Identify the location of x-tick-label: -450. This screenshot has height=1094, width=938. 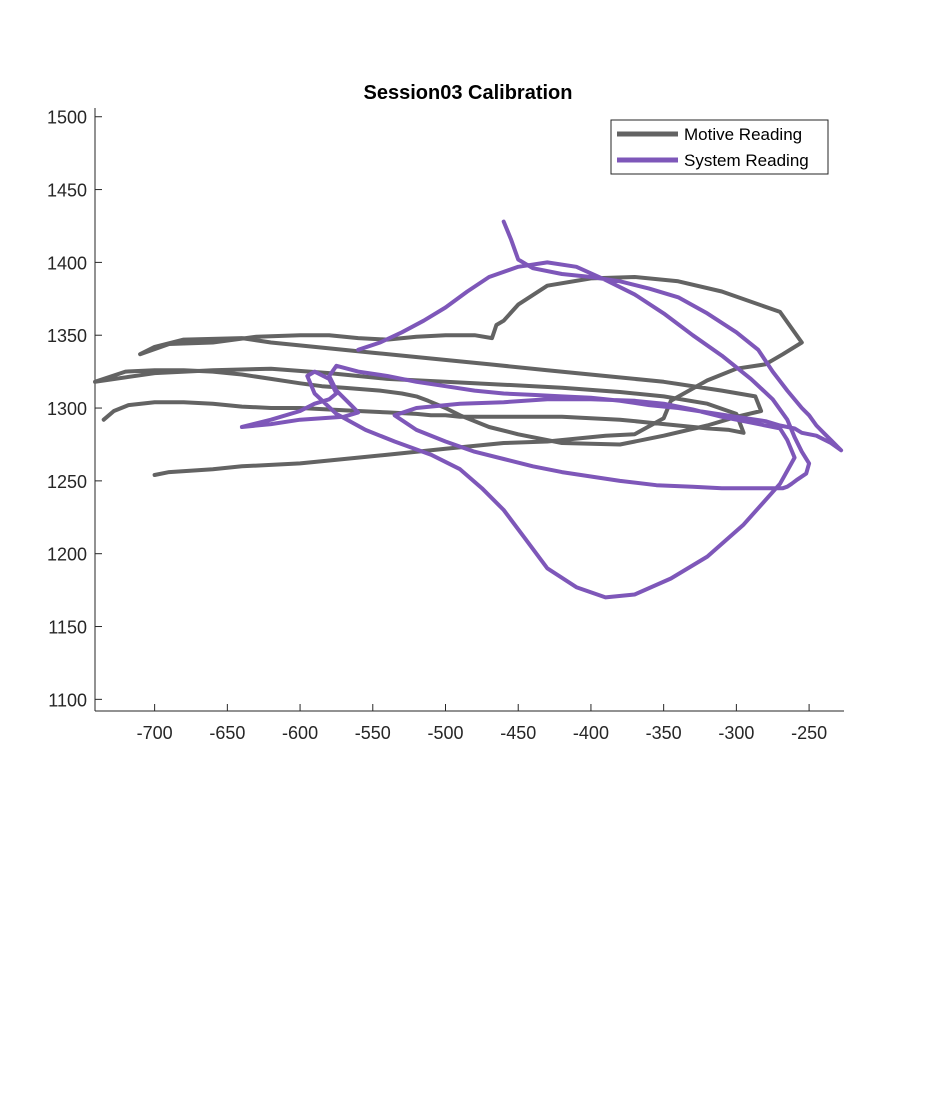
(518, 733).